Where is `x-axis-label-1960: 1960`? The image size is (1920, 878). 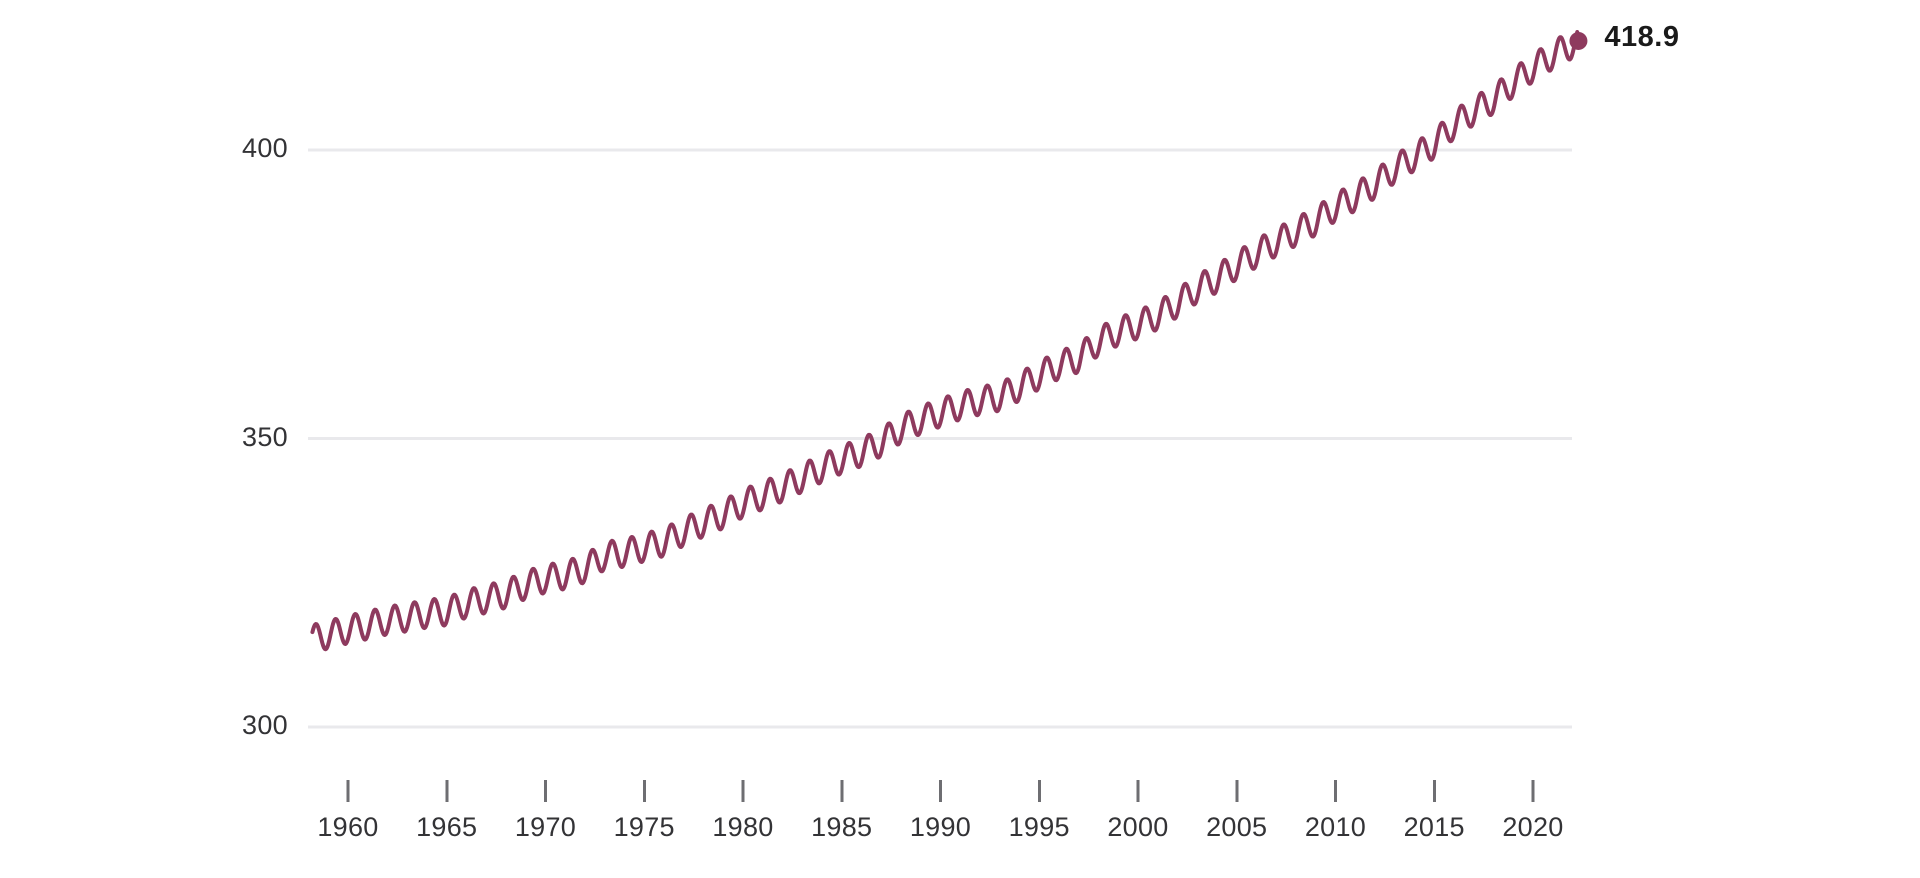
x-axis-label-1960: 1960 is located at coordinates (348, 827).